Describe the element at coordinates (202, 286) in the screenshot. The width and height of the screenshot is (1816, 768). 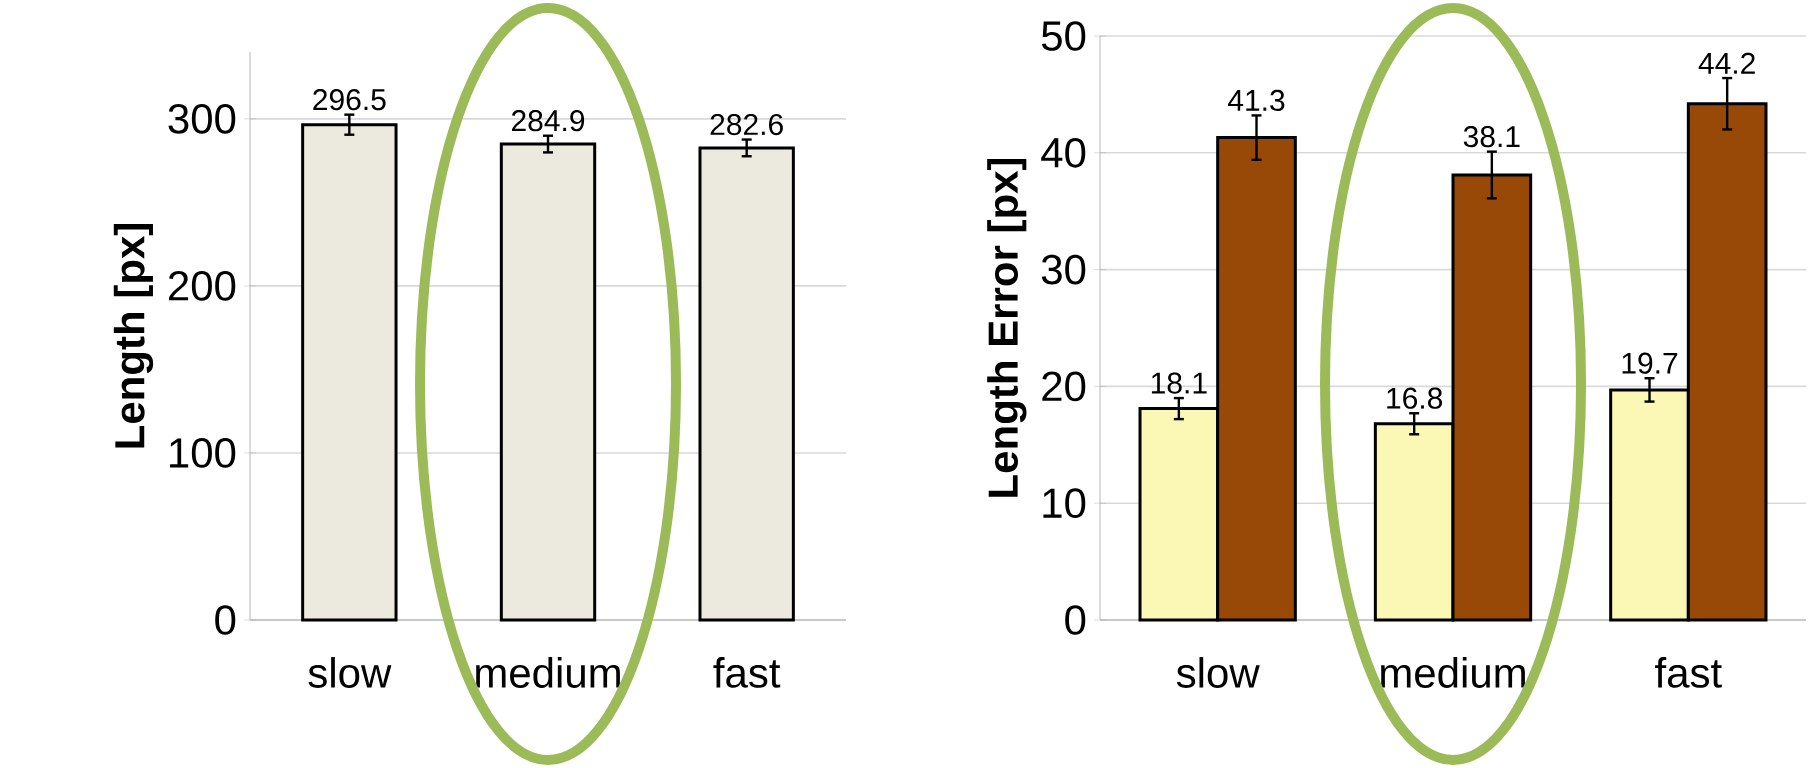
I see `y-tick-label: 200` at that location.